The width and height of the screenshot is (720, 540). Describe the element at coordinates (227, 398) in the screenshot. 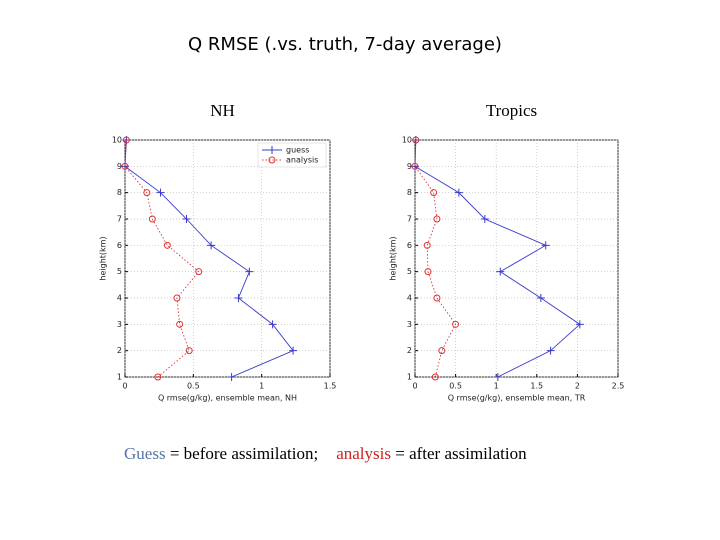

I see `x-axis-label: Q rmse(g/kg), ensemble mean, NH` at that location.